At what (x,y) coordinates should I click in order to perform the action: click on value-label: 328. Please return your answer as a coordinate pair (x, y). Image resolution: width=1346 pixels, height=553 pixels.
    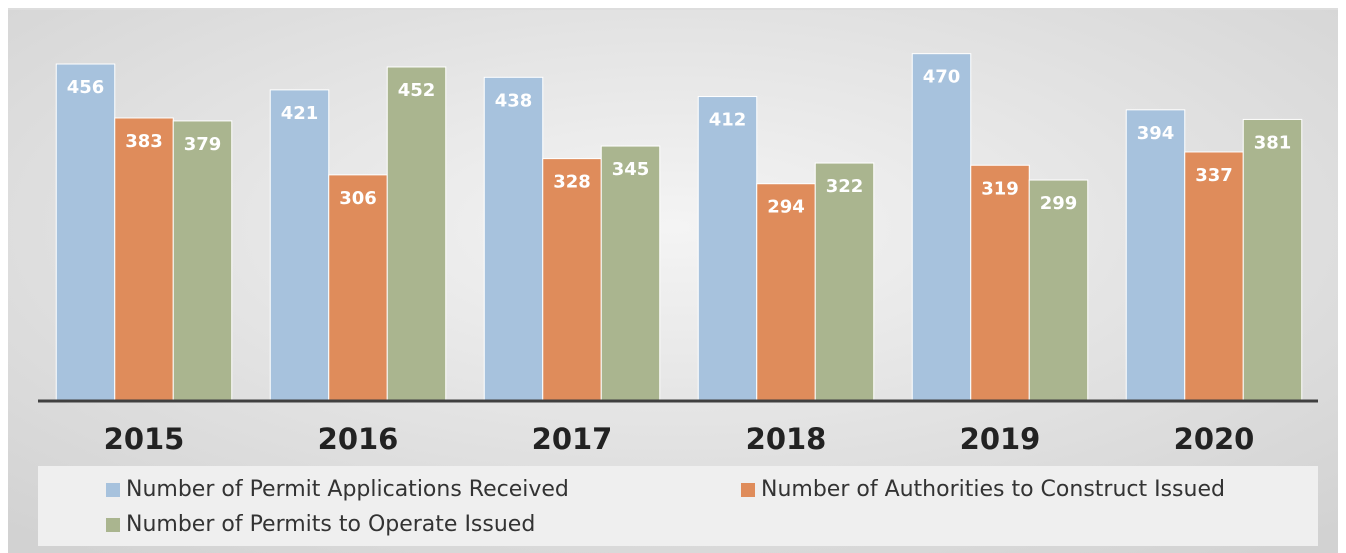
    Looking at the image, I should click on (572, 182).